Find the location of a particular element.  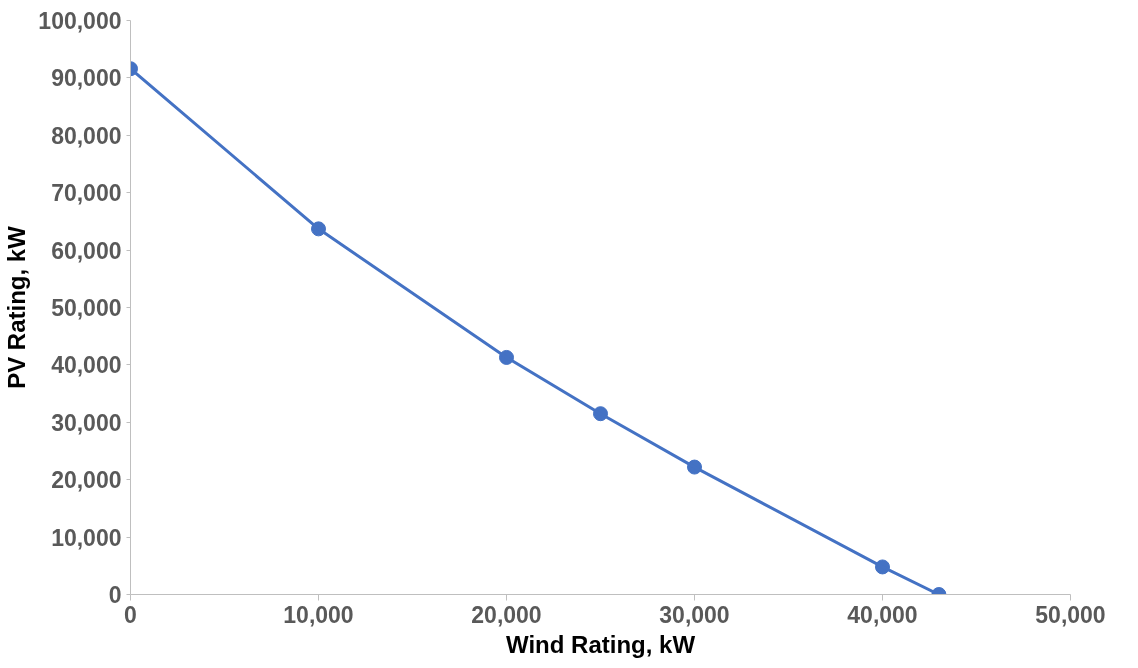

x-tick-label: 50,000 is located at coordinates (1070, 614).